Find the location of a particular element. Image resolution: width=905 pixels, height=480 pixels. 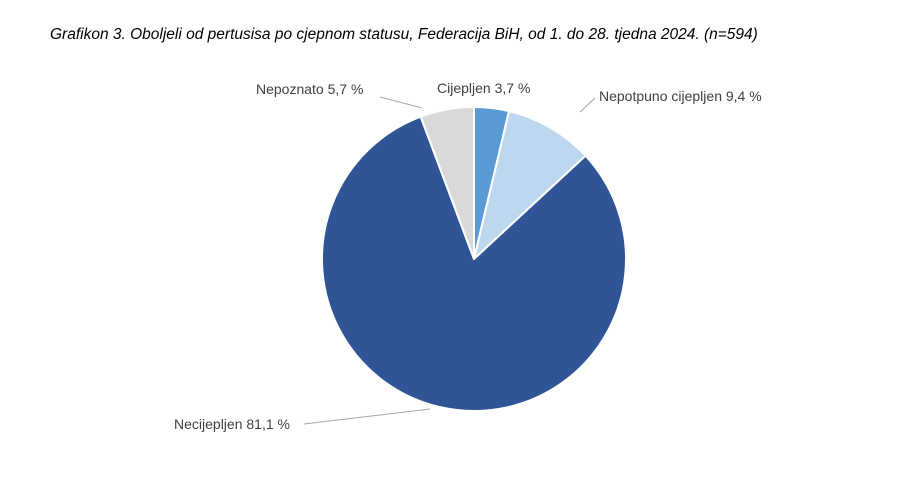

slice-label: Necijepljen 81,1 % is located at coordinates (232, 424).